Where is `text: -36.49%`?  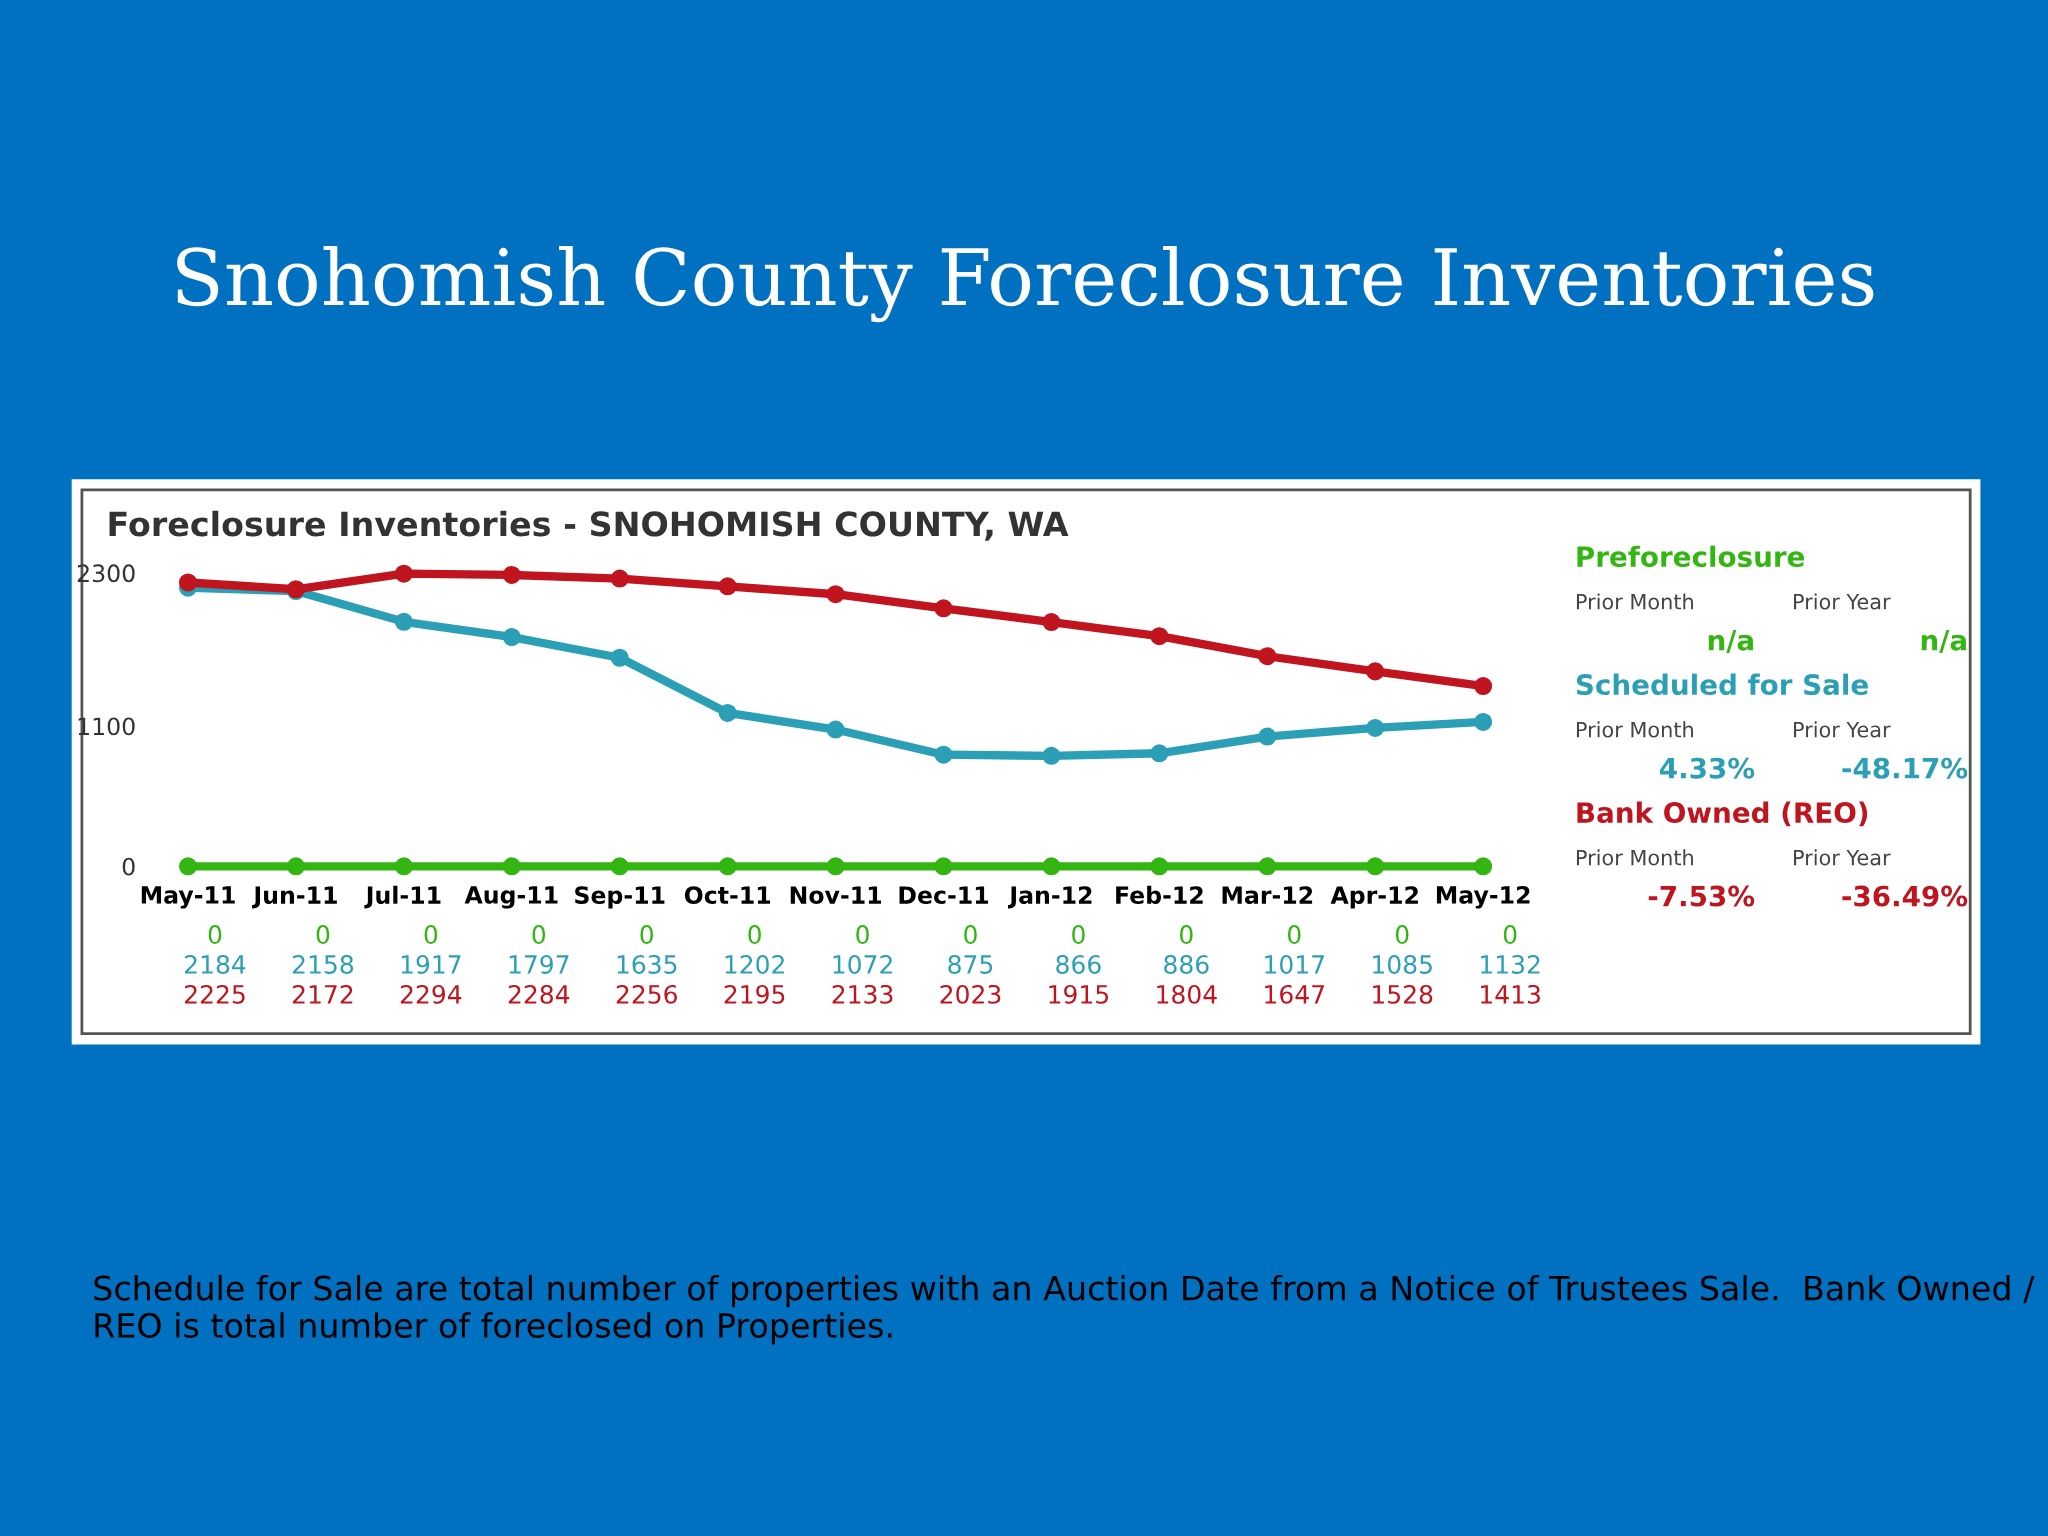
text: -36.49% is located at coordinates (1905, 896).